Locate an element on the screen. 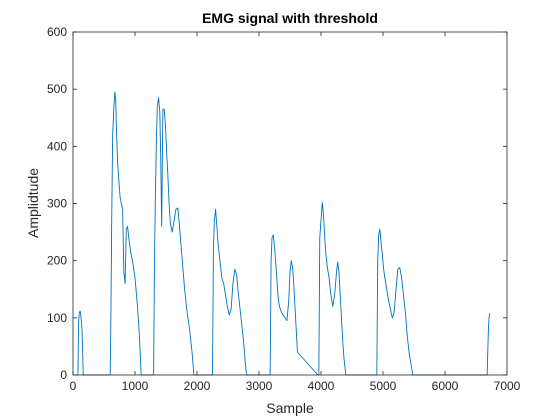 The height and width of the screenshot is (420, 560). x-tick-label-4: 4000 is located at coordinates (321, 386).